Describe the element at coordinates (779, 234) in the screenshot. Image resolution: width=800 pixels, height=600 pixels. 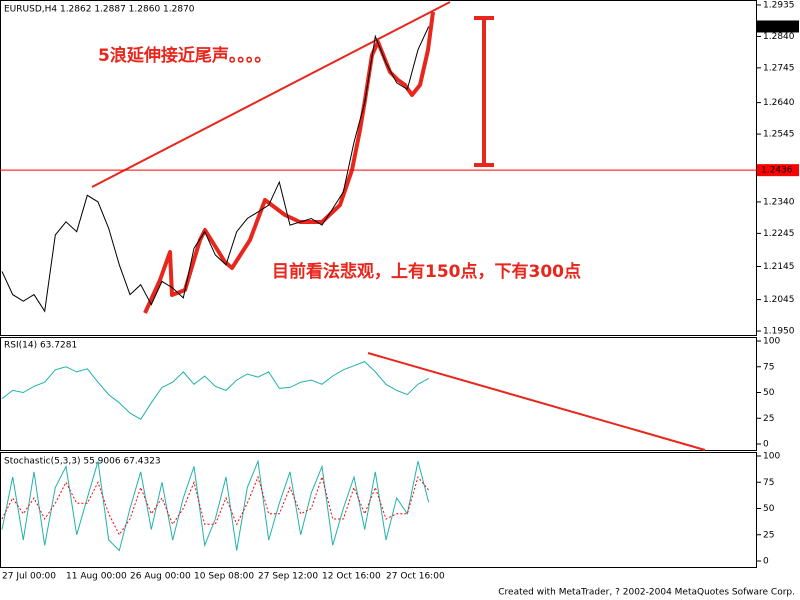
I see `y-tick-label: 1.2245` at that location.